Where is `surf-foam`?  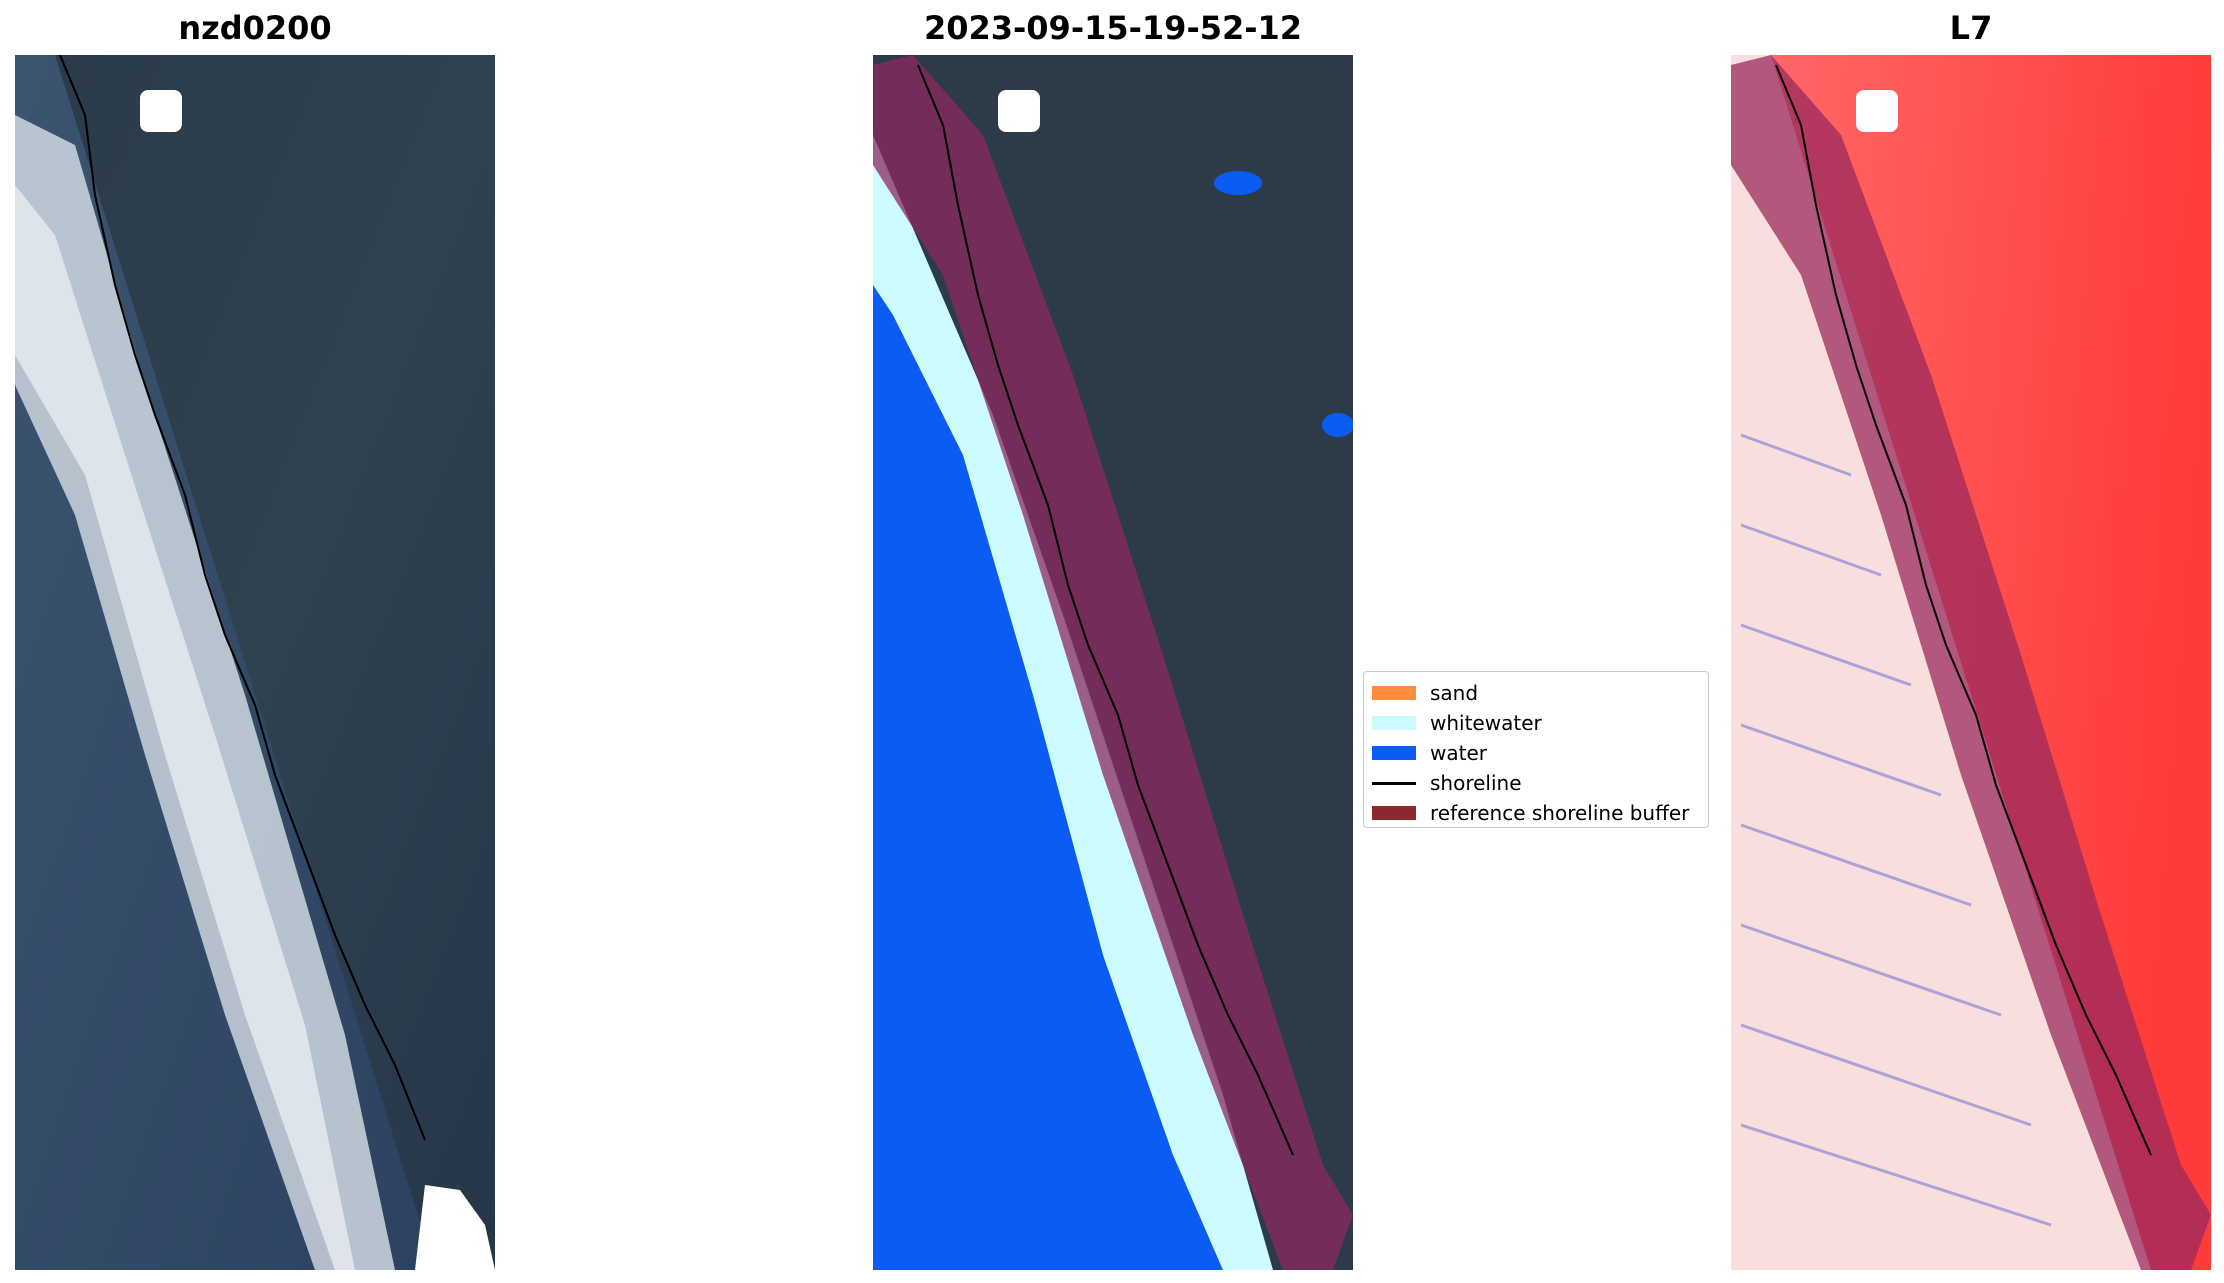
surf-foam is located at coordinates (185, 727).